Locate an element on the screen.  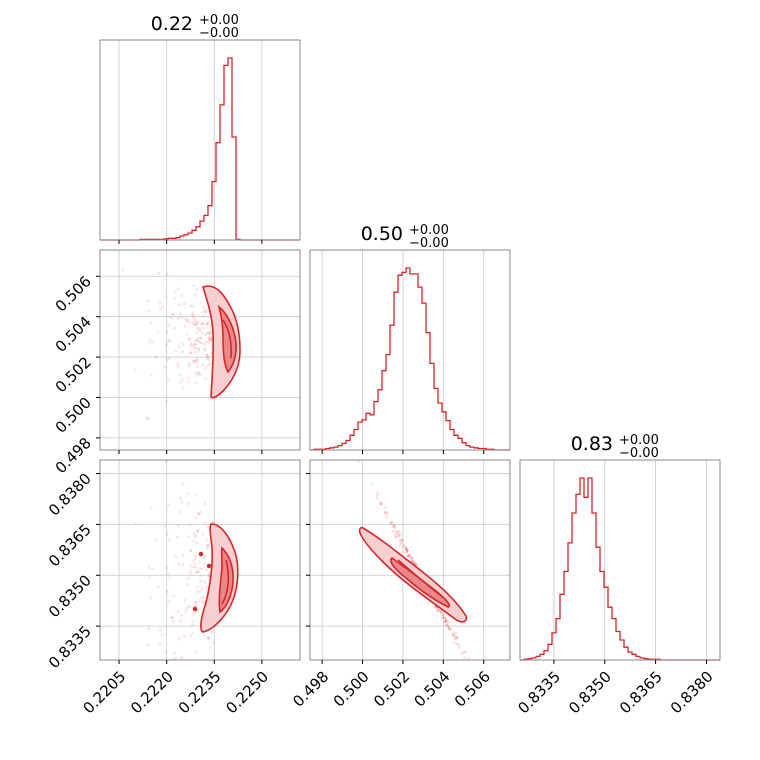
panel-frame-r0-c0 is located at coordinates (200, 140).